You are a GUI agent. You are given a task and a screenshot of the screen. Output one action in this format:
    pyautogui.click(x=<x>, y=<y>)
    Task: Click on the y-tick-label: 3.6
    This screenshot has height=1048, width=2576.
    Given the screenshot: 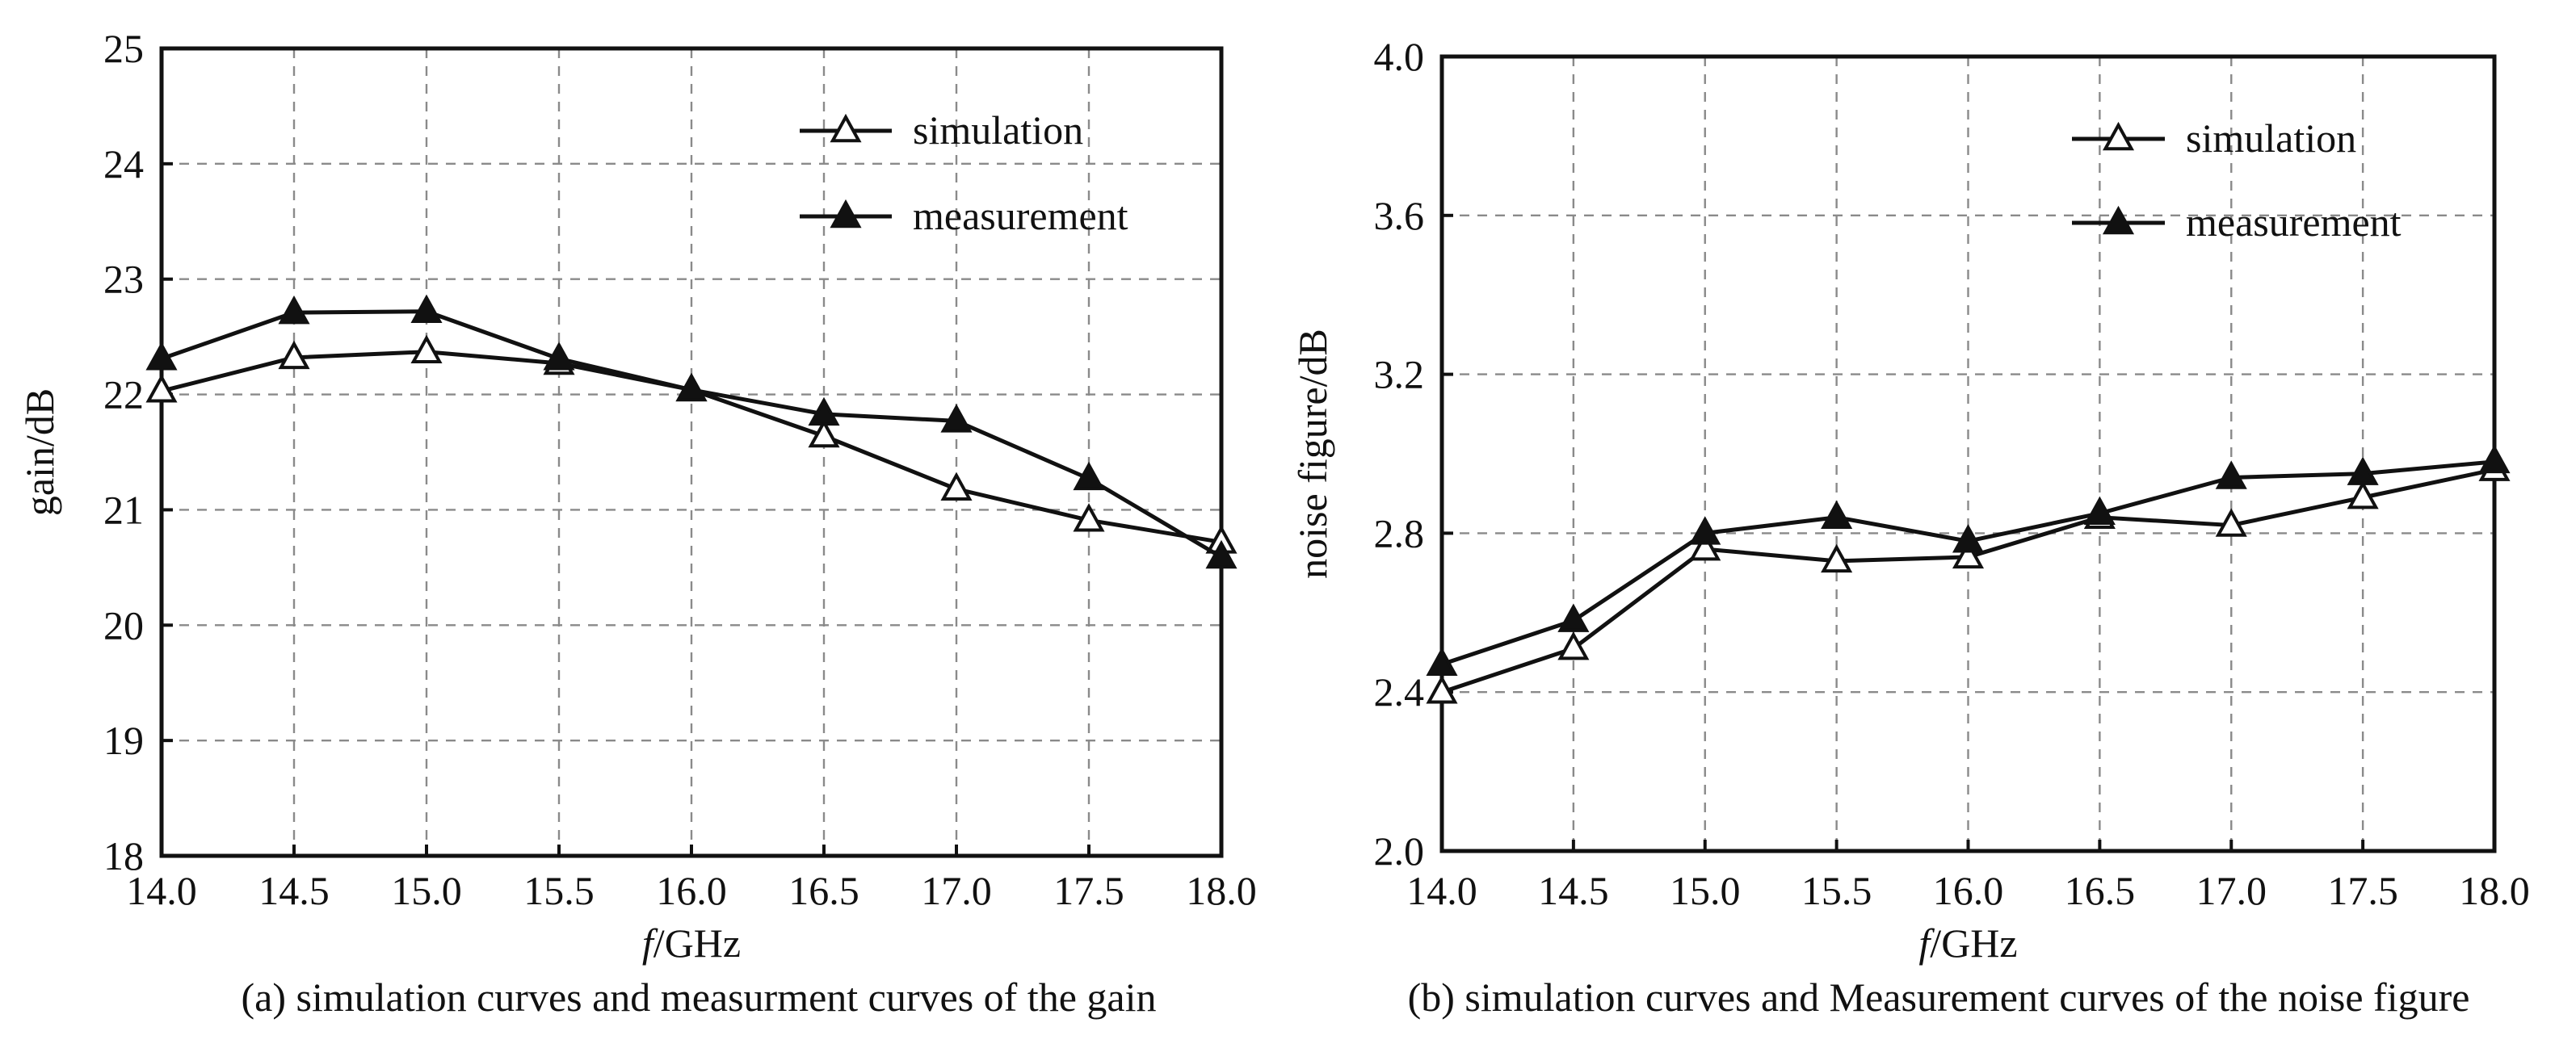 What is the action you would take?
    pyautogui.click(x=1399, y=215)
    